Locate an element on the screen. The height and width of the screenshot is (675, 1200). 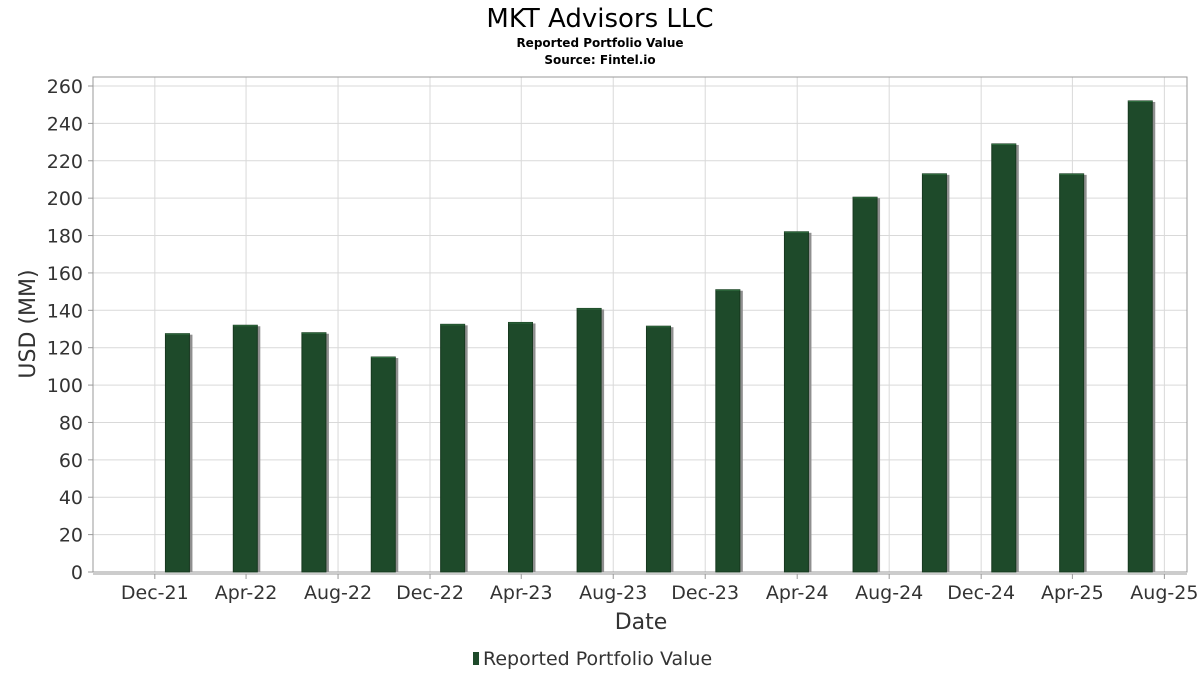
y-tick-label: 160 is located at coordinates (65, 274).